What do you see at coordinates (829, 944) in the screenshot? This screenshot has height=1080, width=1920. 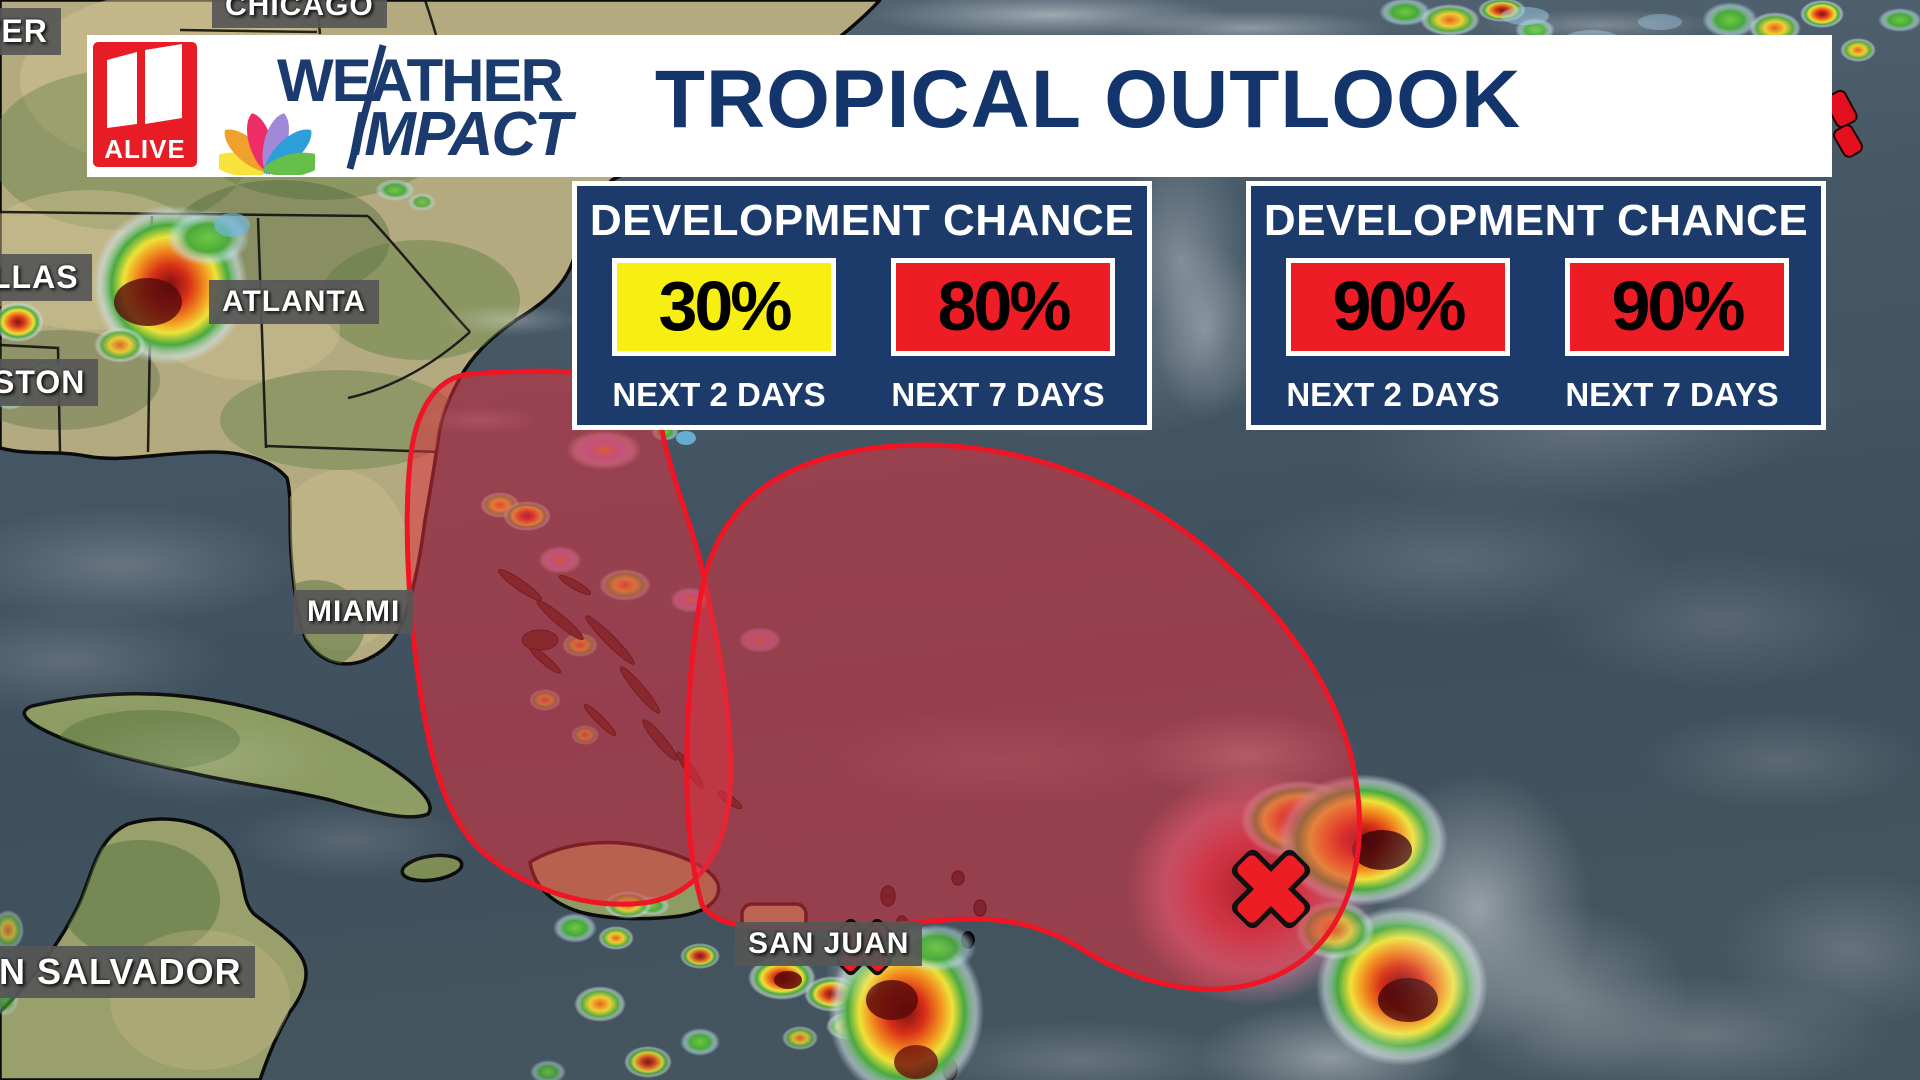 I see `map-label-san-juan: SAN JUAN` at bounding box center [829, 944].